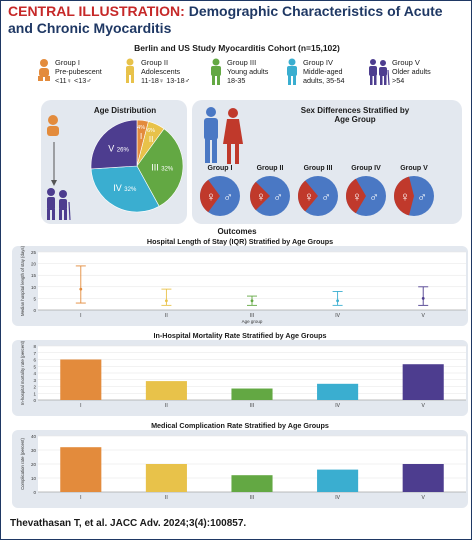  I want to click on x-tick-label: V, so click(424, 316).